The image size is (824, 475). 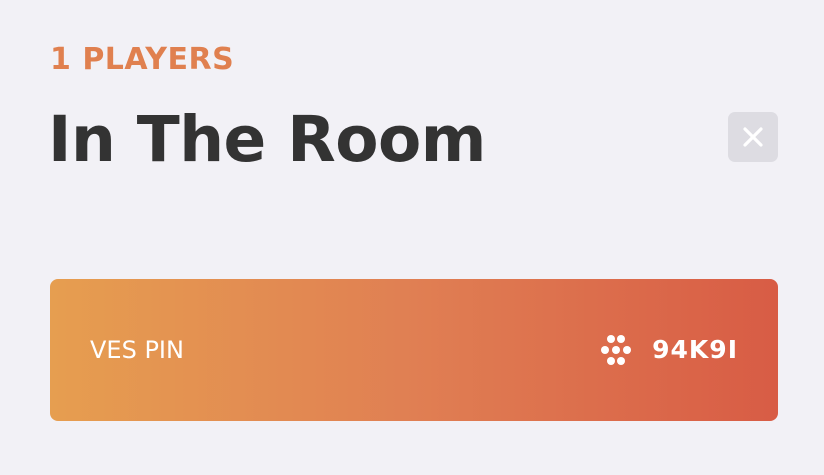 I want to click on close-icon, so click(x=753, y=137).